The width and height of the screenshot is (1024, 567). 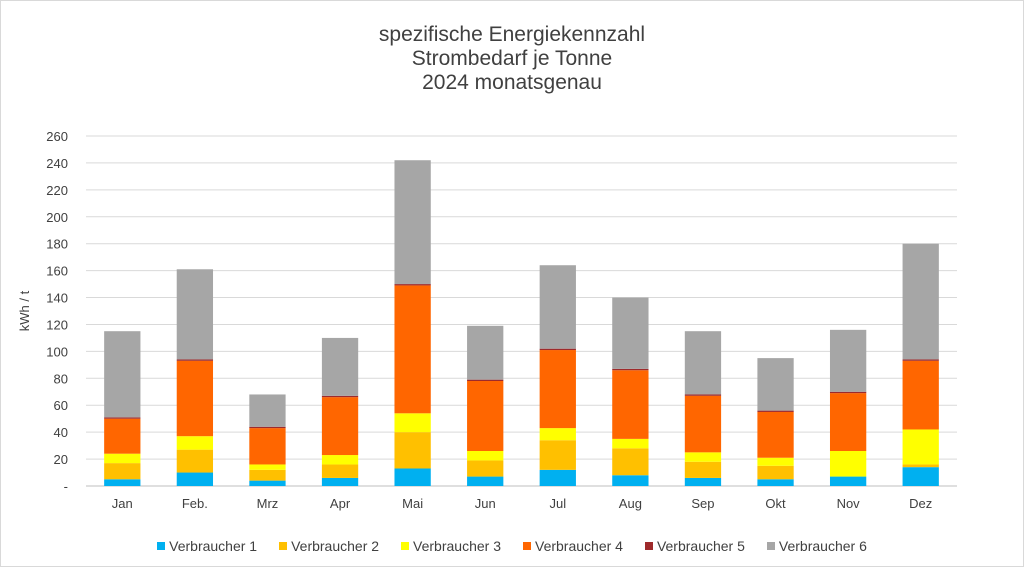 I want to click on y-axis-title: kWh / t, so click(x=24, y=310).